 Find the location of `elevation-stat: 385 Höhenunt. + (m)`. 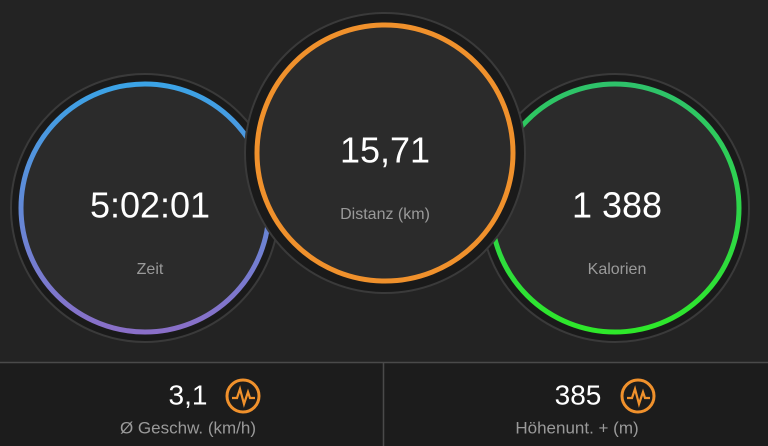

elevation-stat: 385 Höhenunt. + (m) is located at coordinates (585, 407).